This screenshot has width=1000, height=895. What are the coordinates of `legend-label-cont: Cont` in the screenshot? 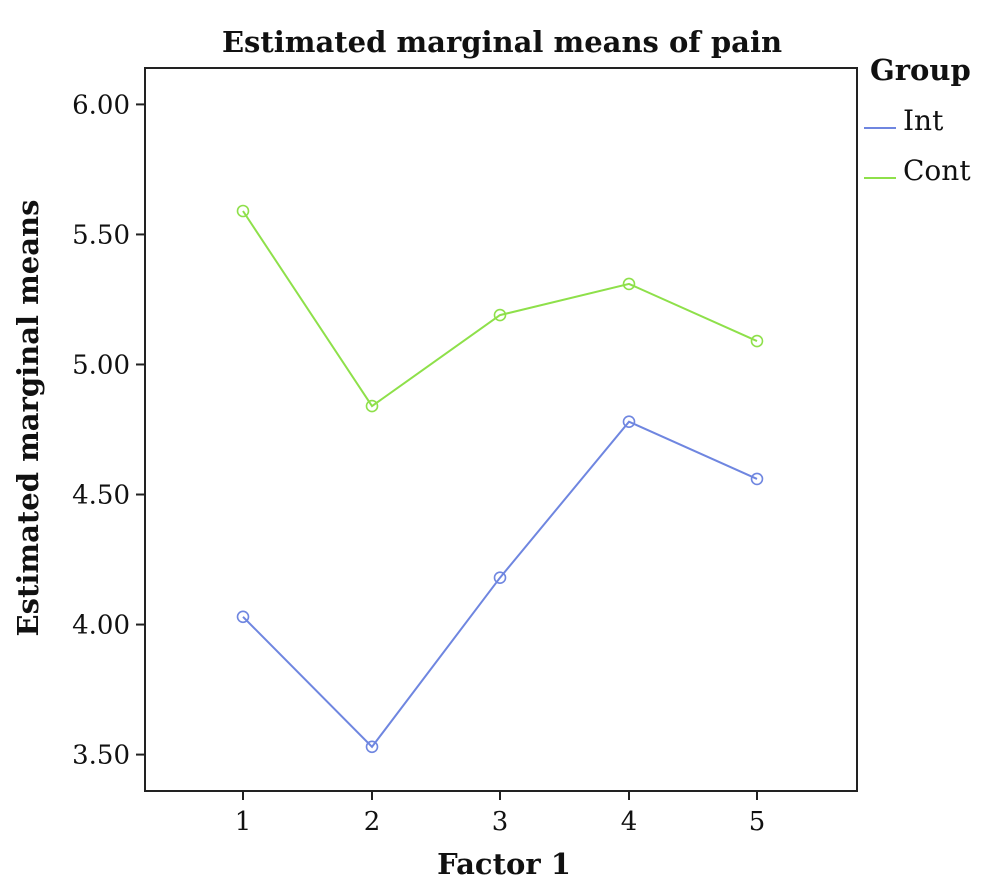 It's located at (937, 170).